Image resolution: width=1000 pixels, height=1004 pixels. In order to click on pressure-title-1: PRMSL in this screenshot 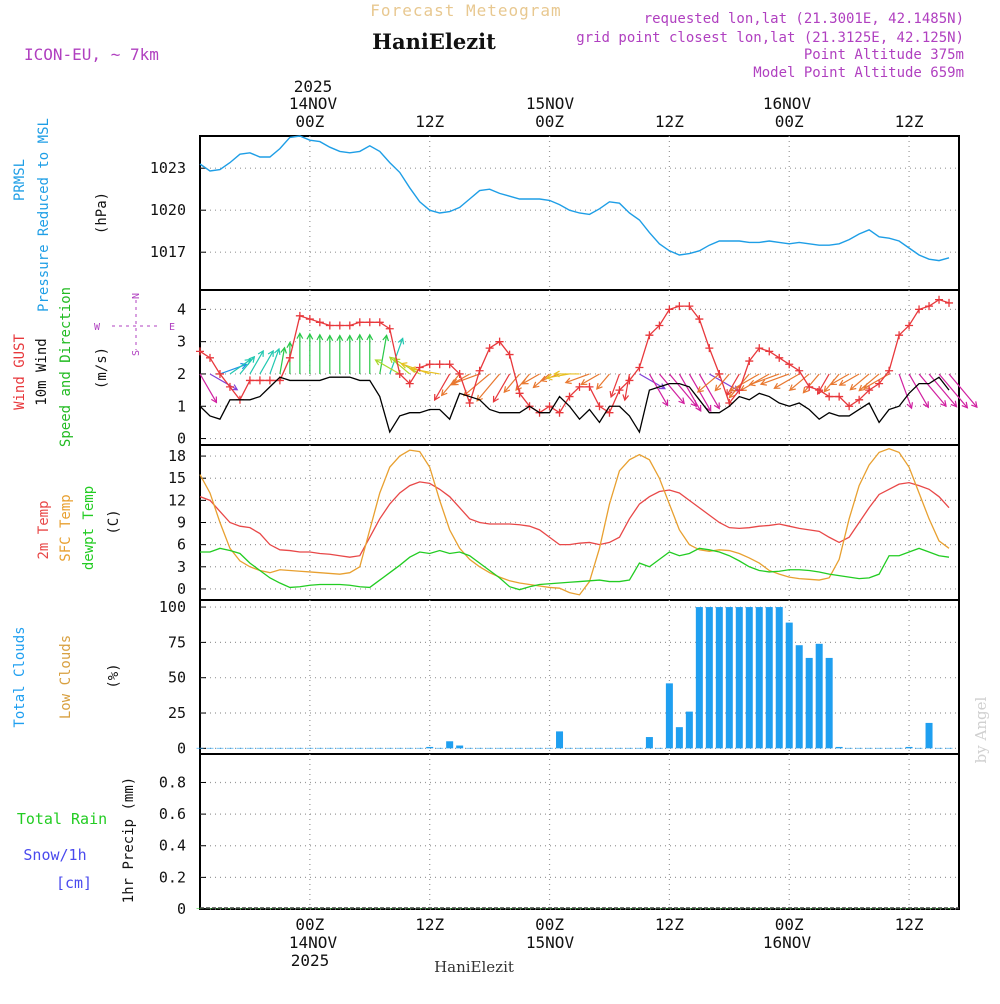, I will do `click(20, 180)`.